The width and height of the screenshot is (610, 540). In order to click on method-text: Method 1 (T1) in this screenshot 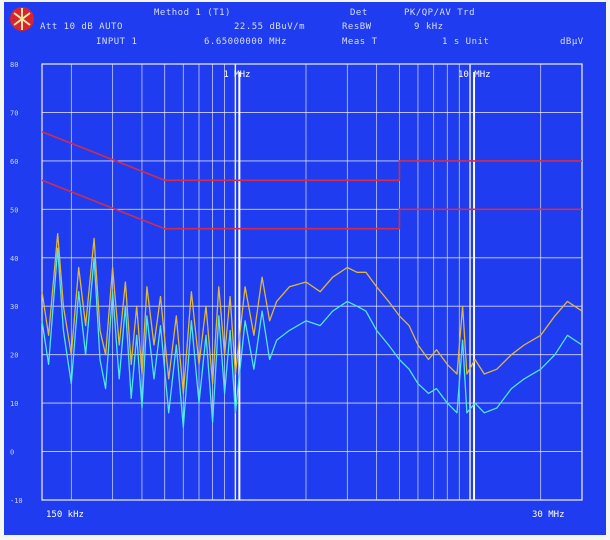, I will do `click(192, 13)`.